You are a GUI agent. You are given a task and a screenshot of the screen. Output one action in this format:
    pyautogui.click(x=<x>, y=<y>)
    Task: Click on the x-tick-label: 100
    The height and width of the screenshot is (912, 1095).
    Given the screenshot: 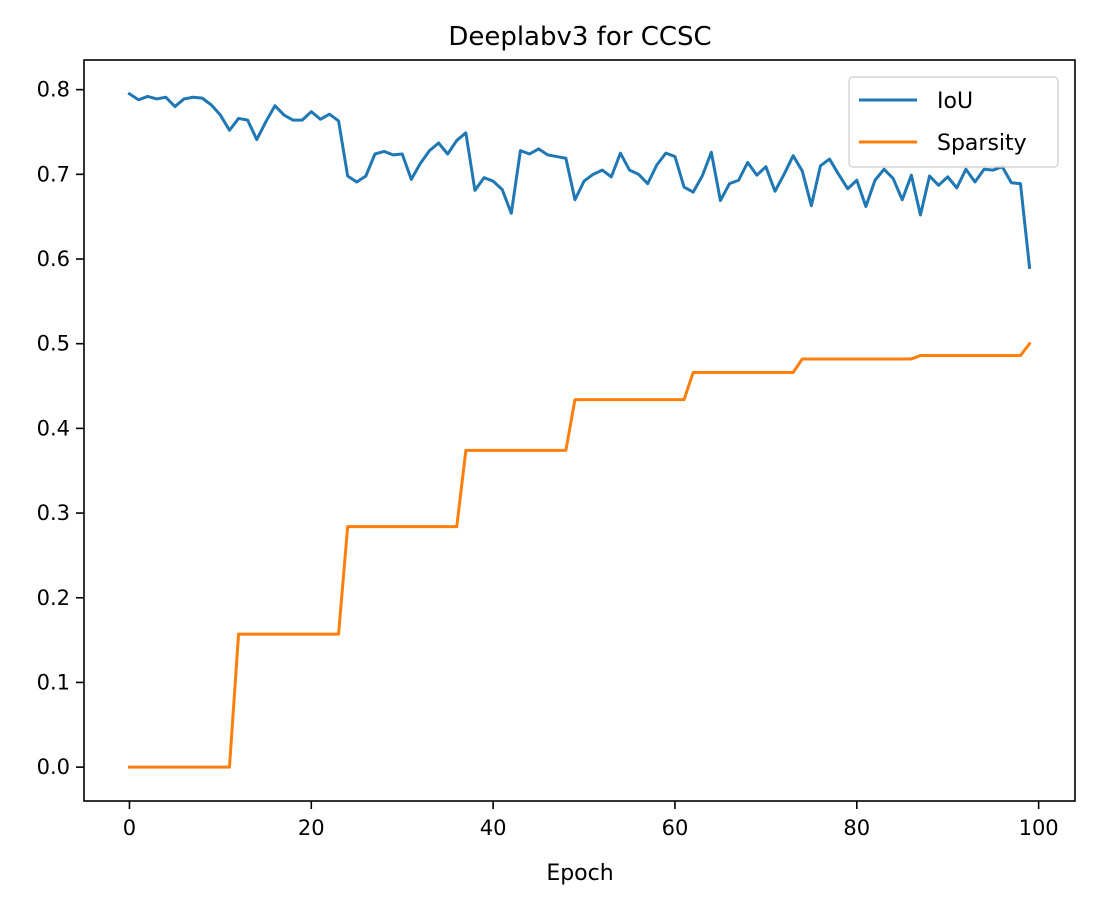 What is the action you would take?
    pyautogui.click(x=1039, y=828)
    